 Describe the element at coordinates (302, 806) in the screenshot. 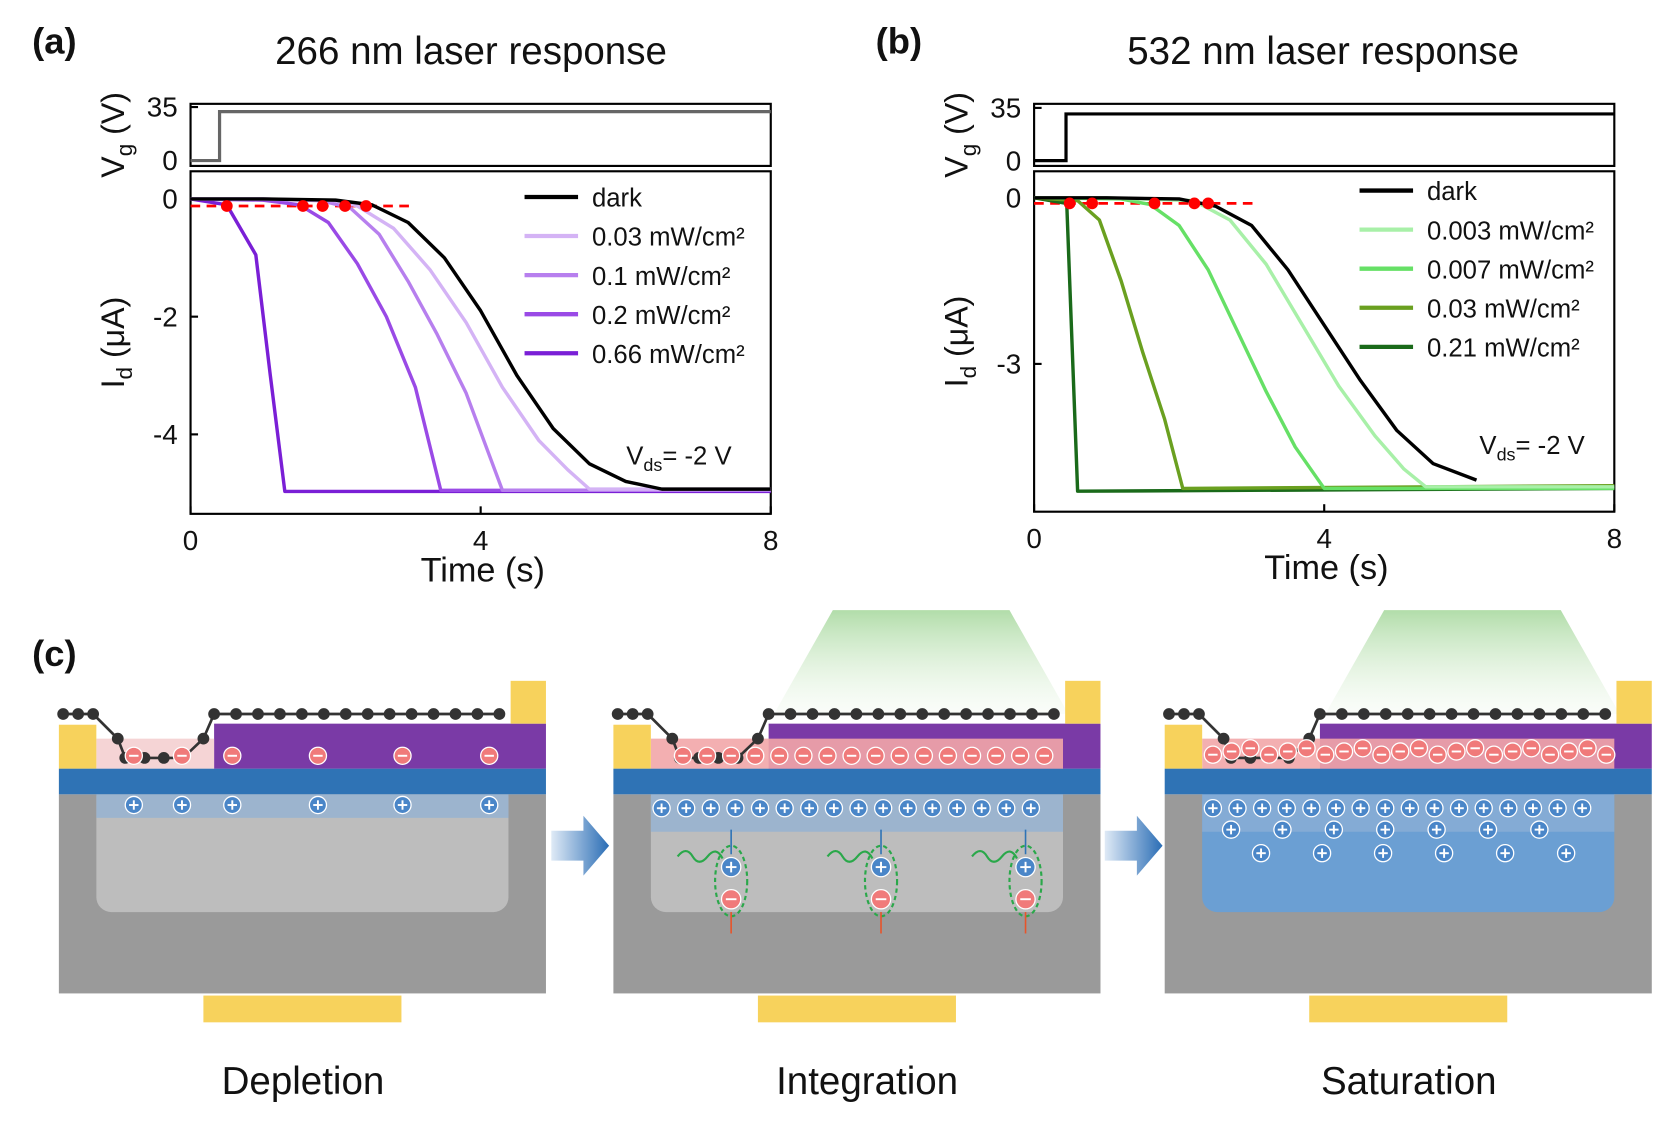

I see `hole-band` at that location.